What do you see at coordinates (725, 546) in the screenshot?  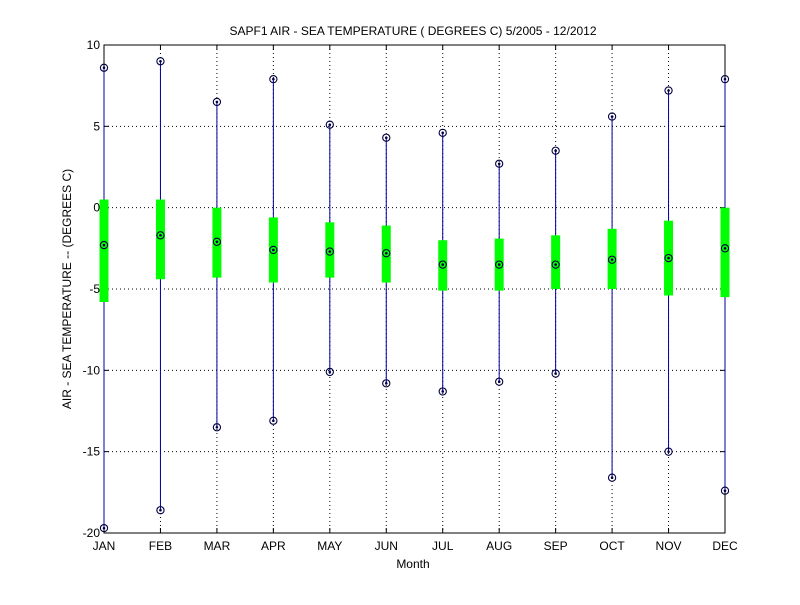 I see `x-tick-label: DEC` at bounding box center [725, 546].